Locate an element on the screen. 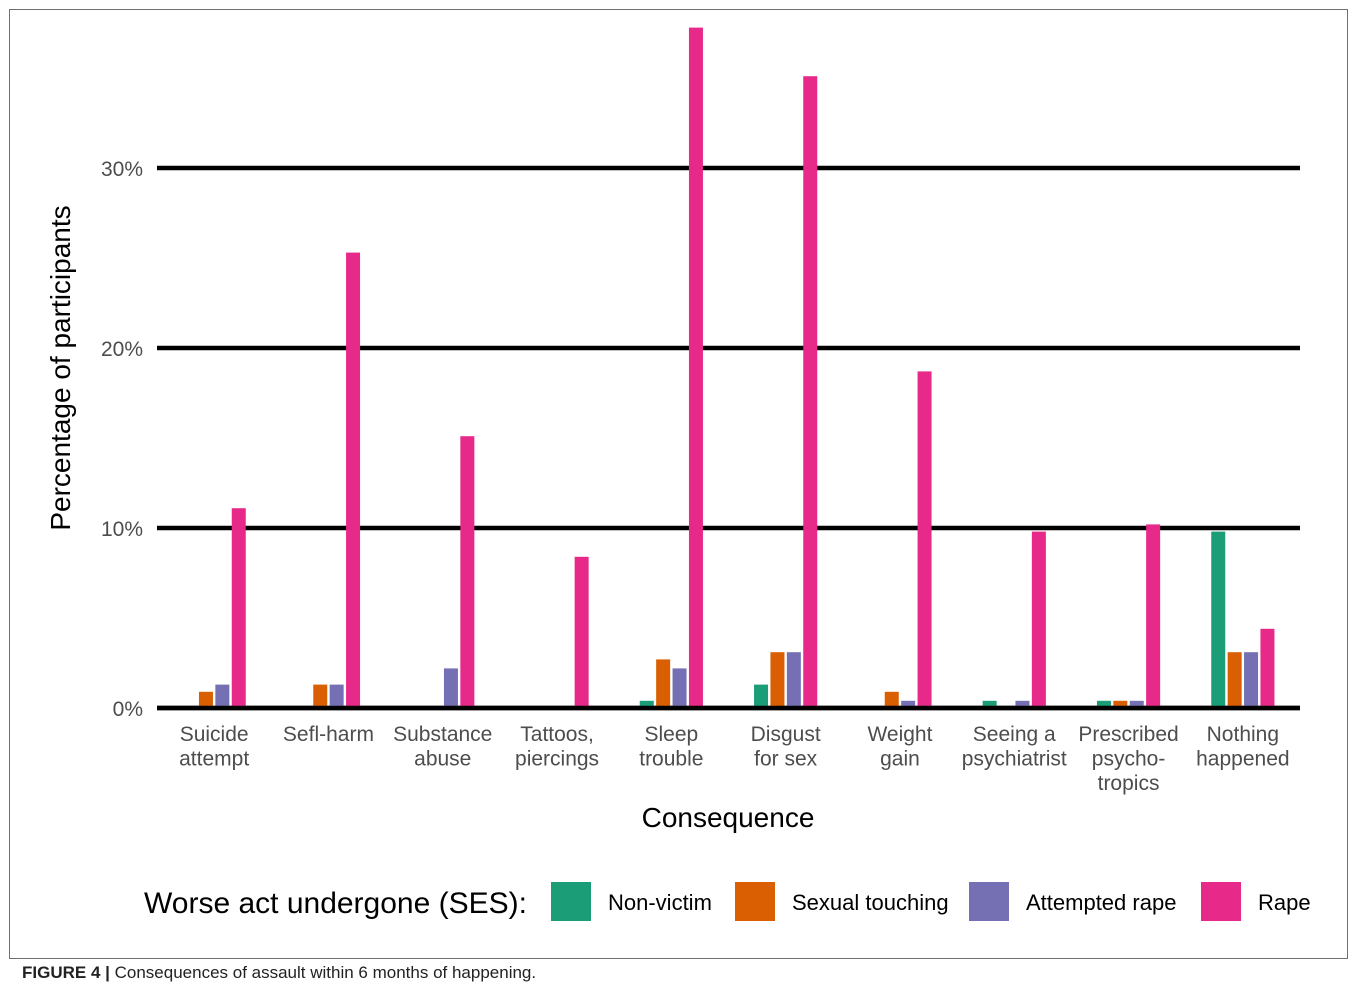 The image size is (1358, 990). x-tick-label: Seeing a psychiatrist is located at coordinates (1014, 747).